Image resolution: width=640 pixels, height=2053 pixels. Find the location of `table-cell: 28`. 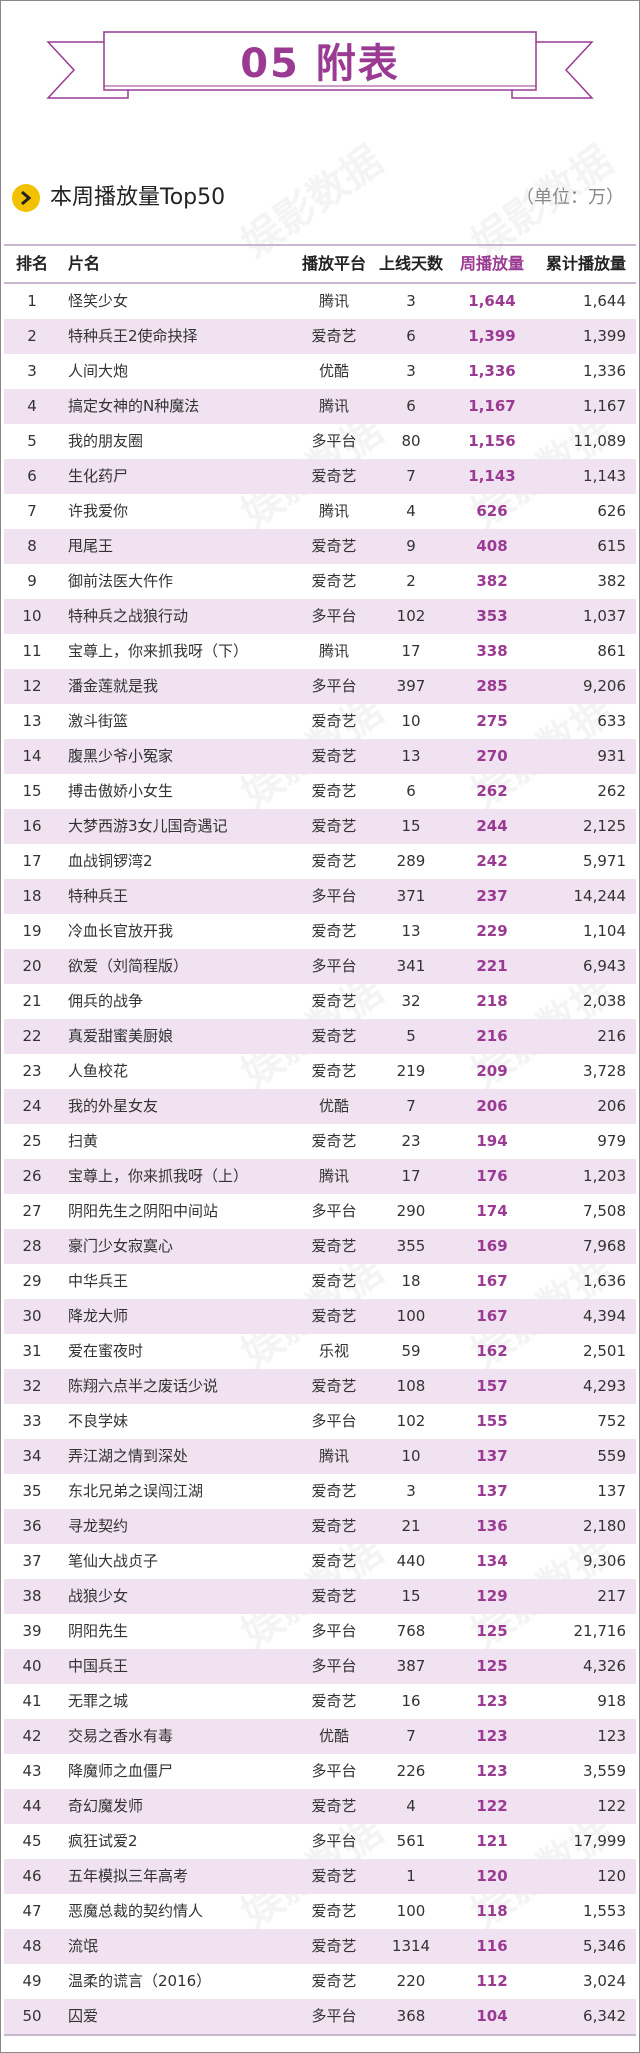

table-cell: 28 is located at coordinates (32, 1246).